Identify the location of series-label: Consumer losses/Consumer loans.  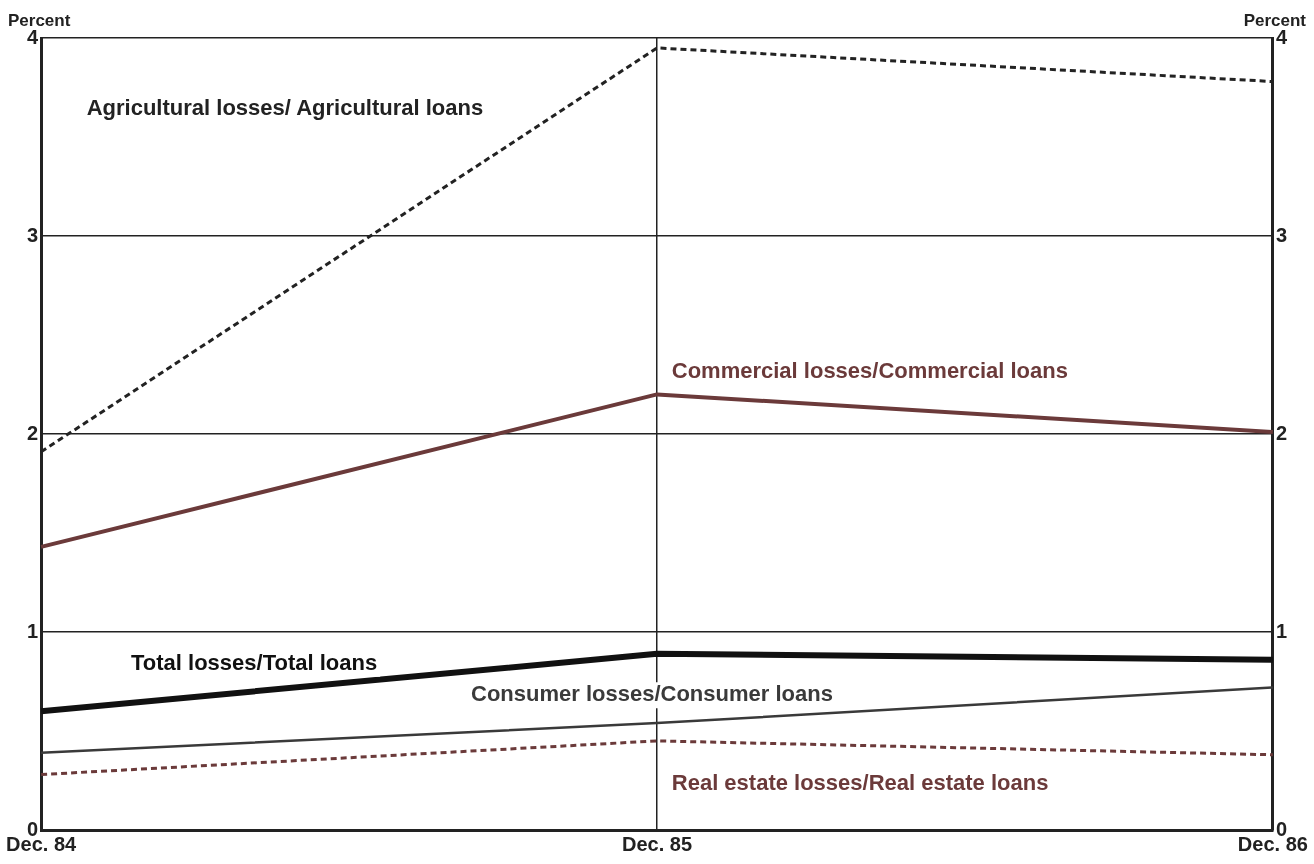
(652, 694).